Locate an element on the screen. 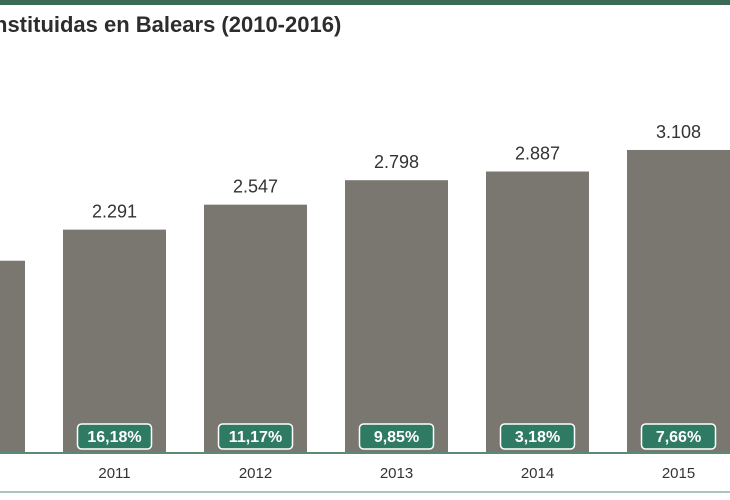 This screenshot has width=730, height=500. top-rule is located at coordinates (365, 2).